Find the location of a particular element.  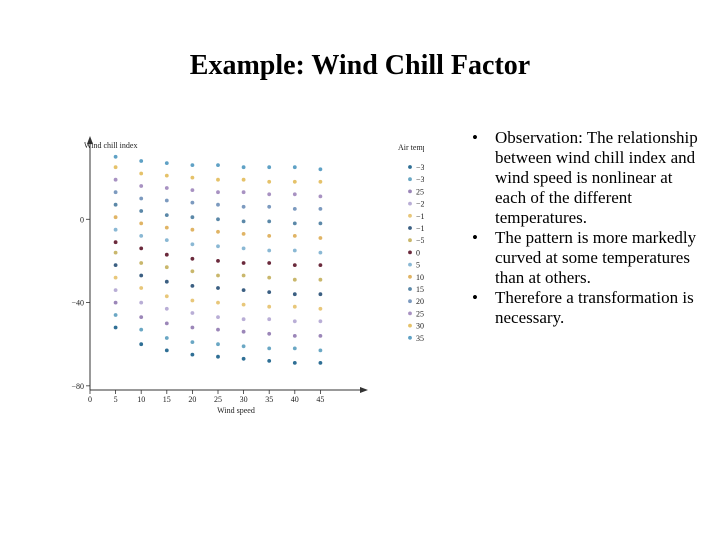

x-axis-label: Wind speed is located at coordinates (236, 410).